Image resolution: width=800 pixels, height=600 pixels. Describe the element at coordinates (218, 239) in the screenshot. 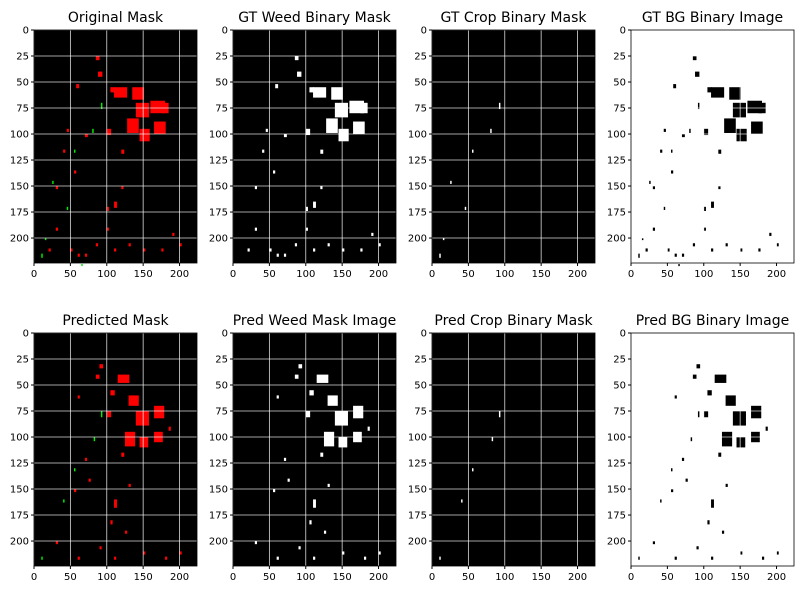

I see `y-tick-label: 200` at that location.